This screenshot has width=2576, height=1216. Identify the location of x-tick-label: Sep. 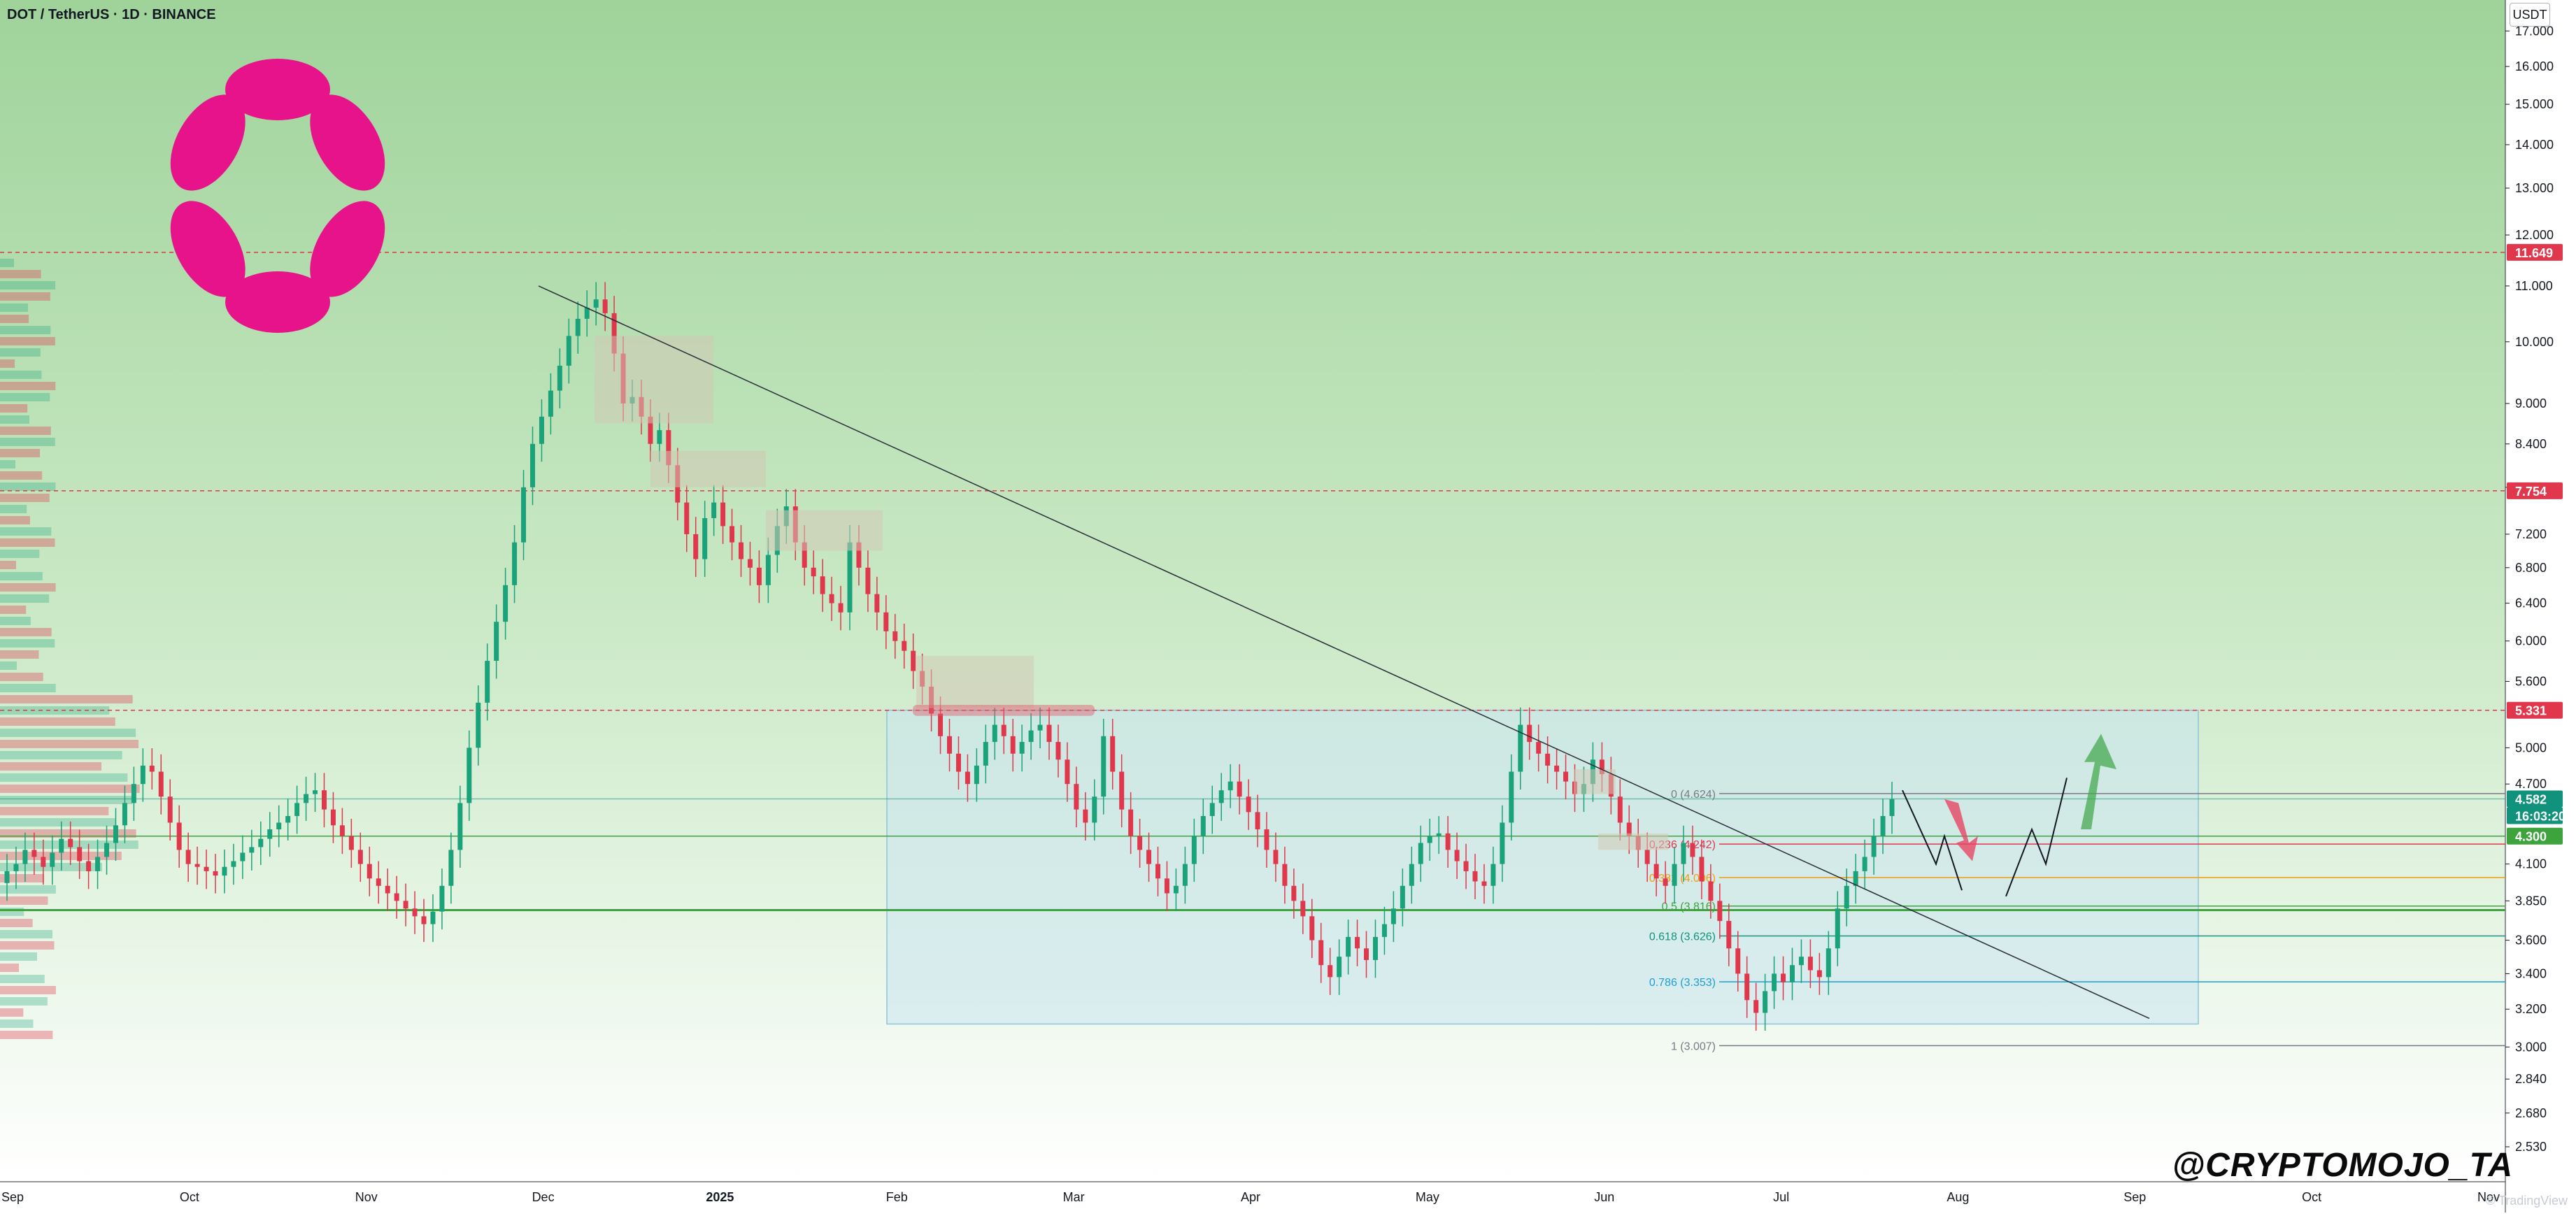
(12, 1197).